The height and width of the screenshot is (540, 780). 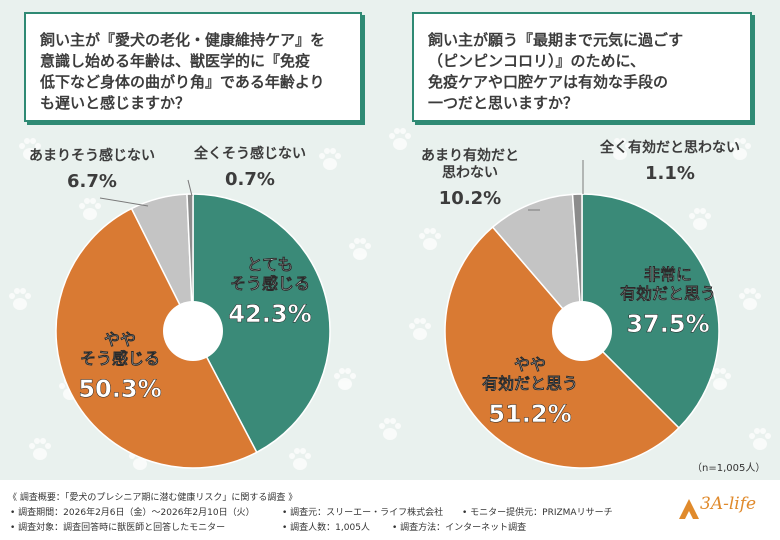 What do you see at coordinates (529, 414) in the screenshot?
I see `slice-value-label: 51.2%` at bounding box center [529, 414].